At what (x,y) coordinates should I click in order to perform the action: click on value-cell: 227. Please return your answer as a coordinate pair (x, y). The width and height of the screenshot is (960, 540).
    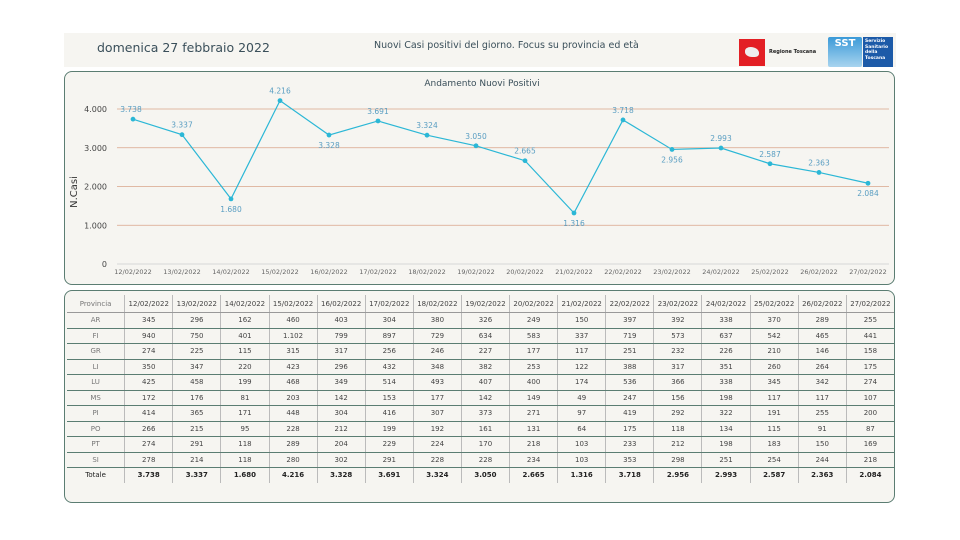
    Looking at the image, I should click on (485, 351).